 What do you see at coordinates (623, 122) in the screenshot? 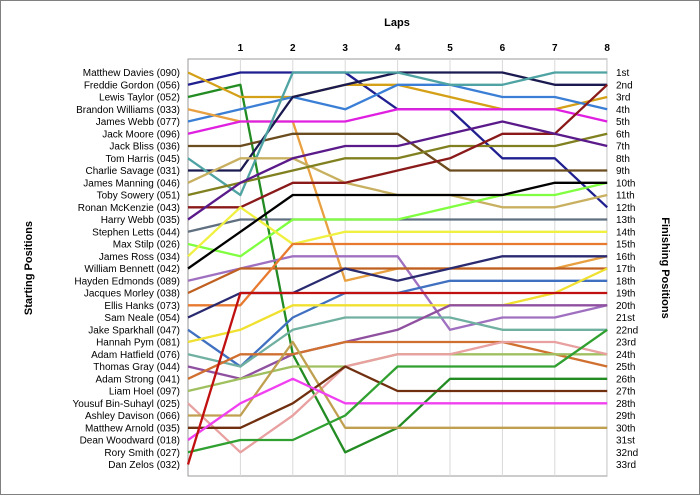
I see `finishing-position-5: 5th` at bounding box center [623, 122].